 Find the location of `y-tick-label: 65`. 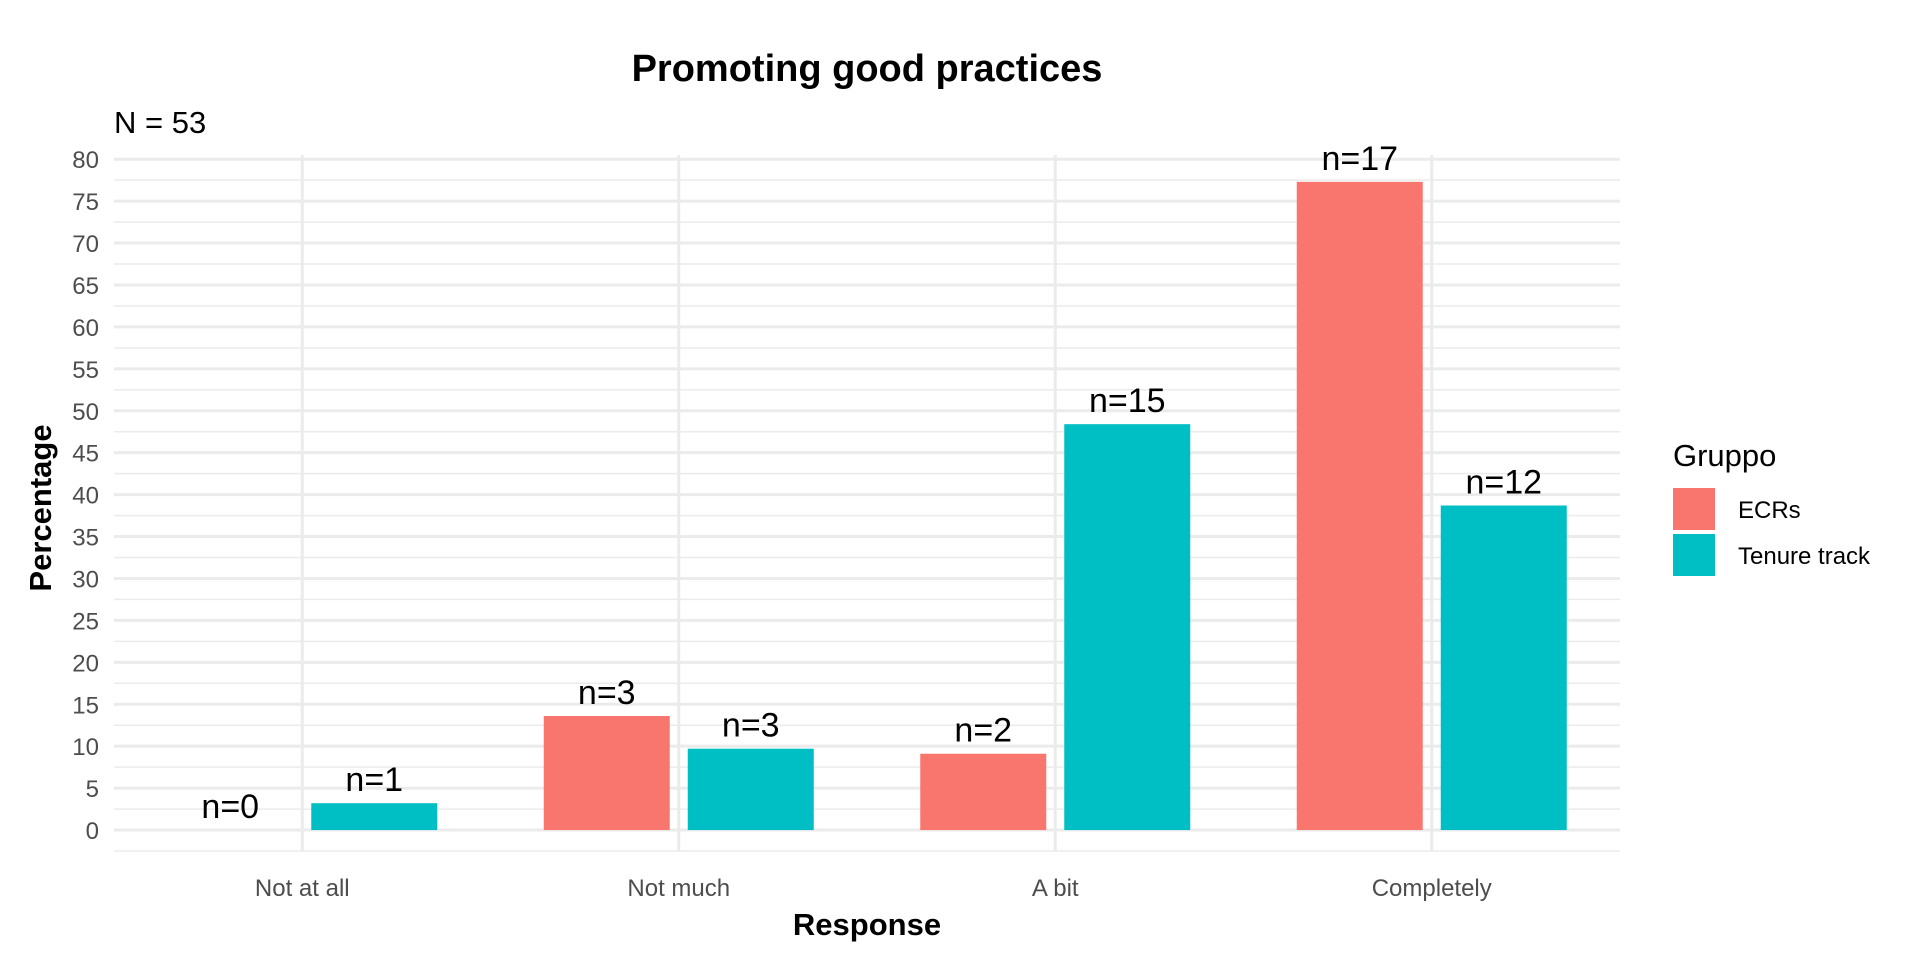

y-tick-label: 65 is located at coordinates (85, 286).